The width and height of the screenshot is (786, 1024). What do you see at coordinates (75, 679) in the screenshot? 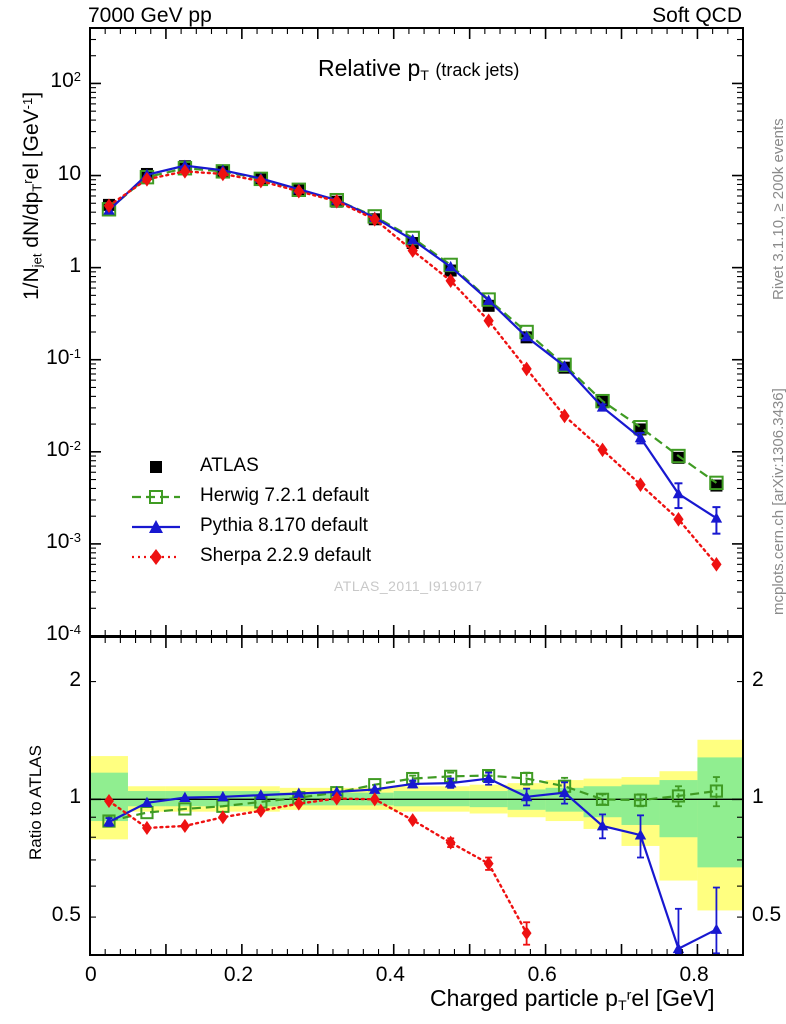
I see `ratio-y-tick-label: 2` at bounding box center [75, 679].